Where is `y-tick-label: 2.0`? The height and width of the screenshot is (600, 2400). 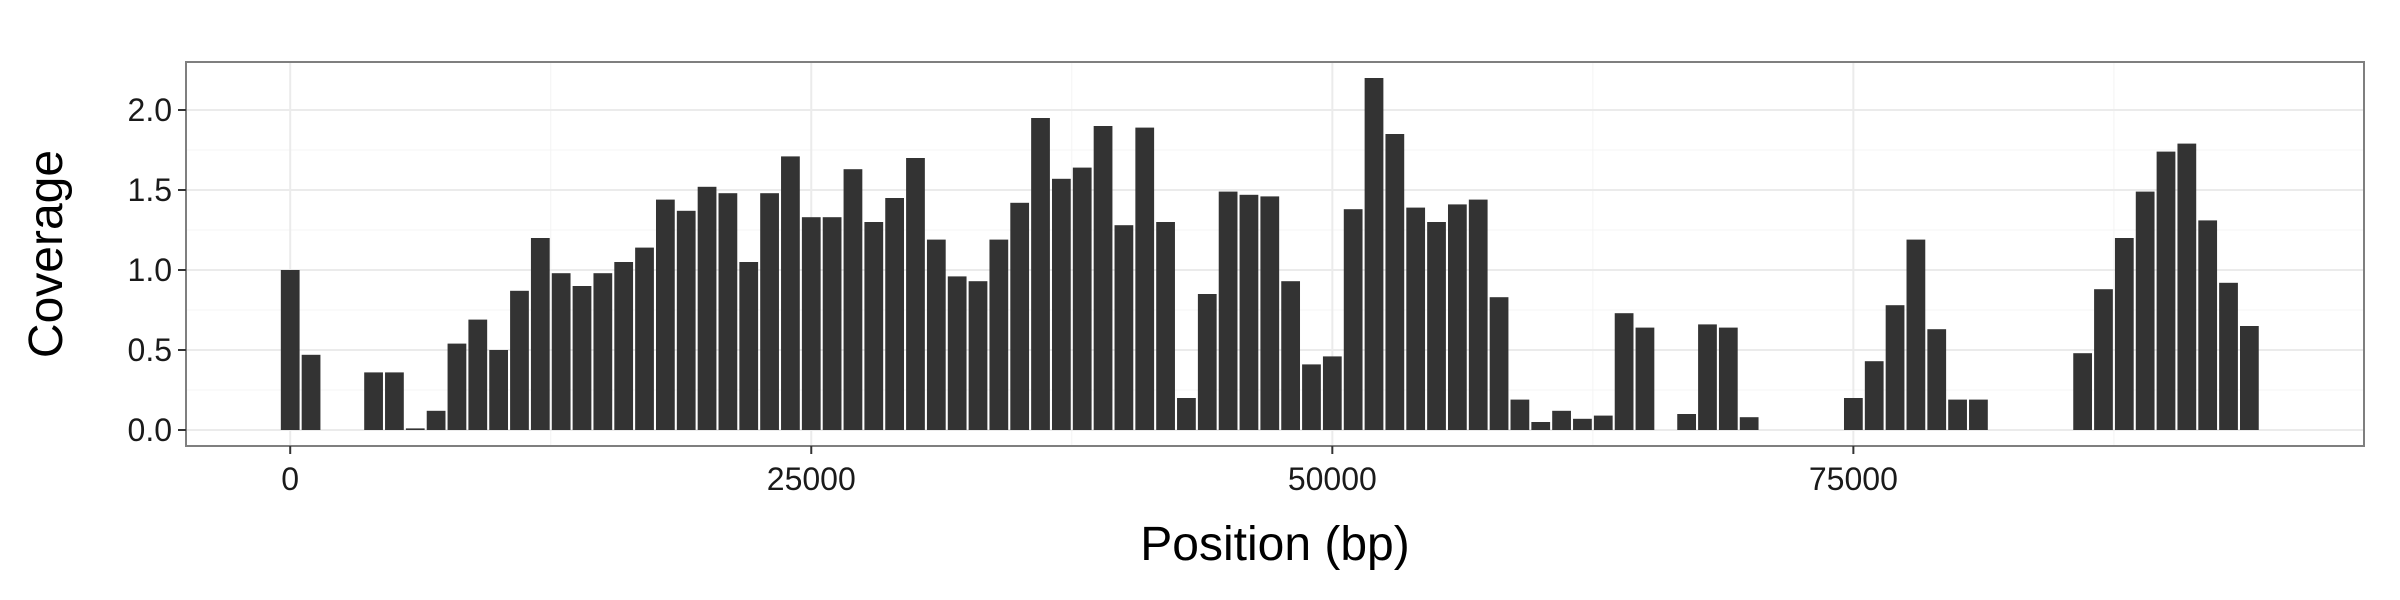 y-tick-label: 2.0 is located at coordinates (150, 110).